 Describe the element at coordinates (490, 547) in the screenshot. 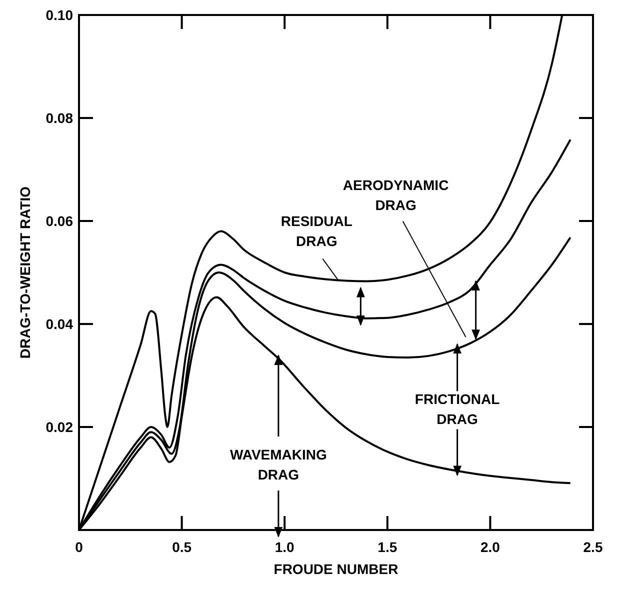

I see `x-tick-label: 2.0` at that location.